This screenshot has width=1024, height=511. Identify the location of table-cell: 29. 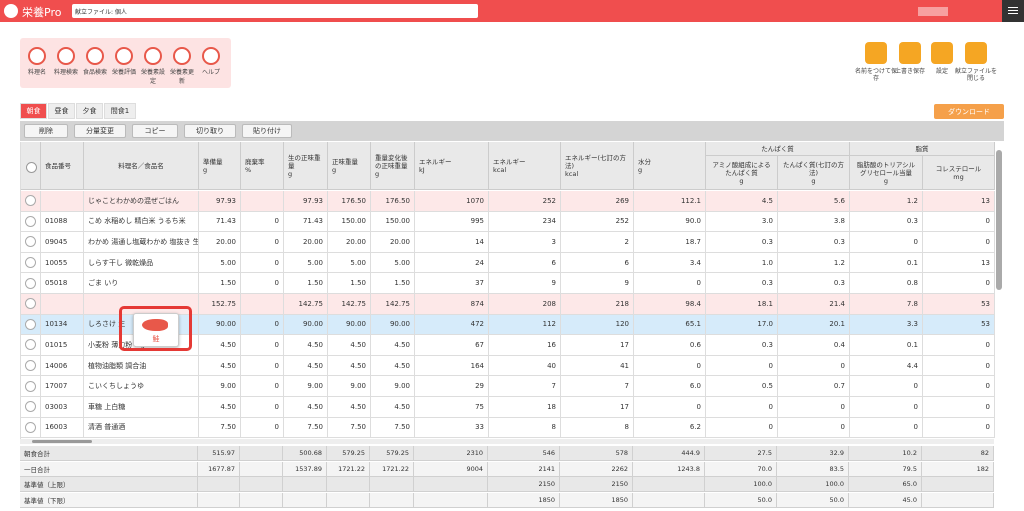
(452, 386).